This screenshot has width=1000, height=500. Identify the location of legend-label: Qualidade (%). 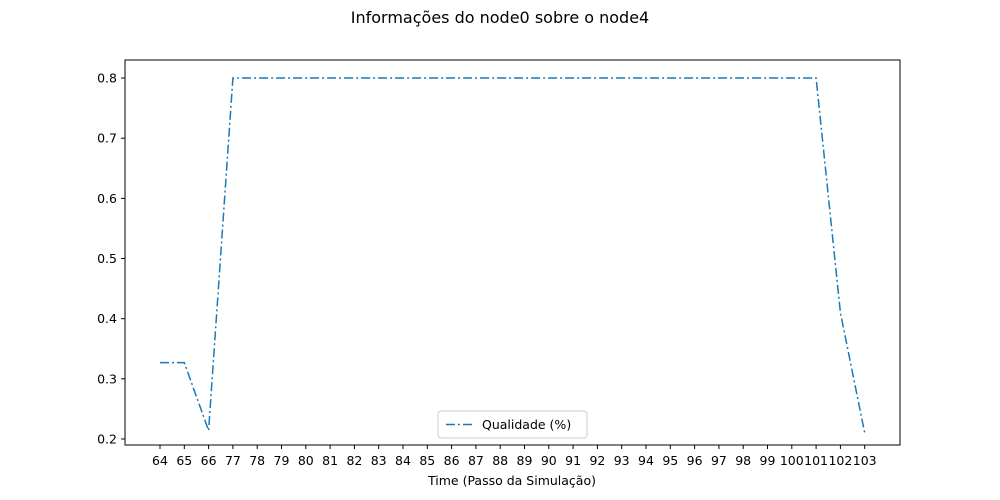
(526, 424).